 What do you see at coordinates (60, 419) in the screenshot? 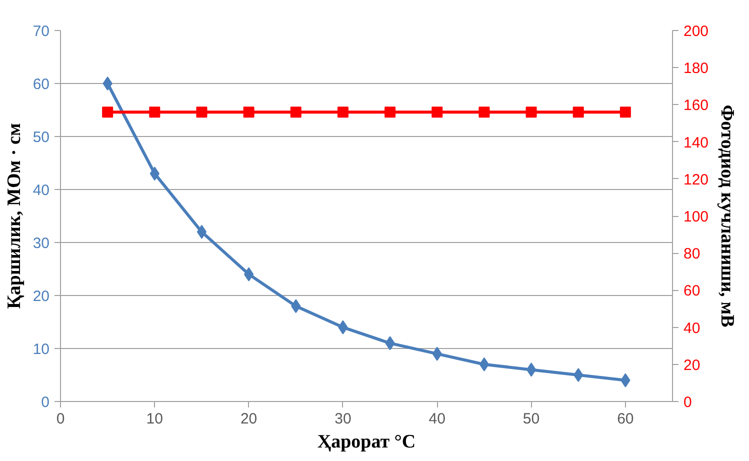
I see `x-tick-label: 0` at bounding box center [60, 419].